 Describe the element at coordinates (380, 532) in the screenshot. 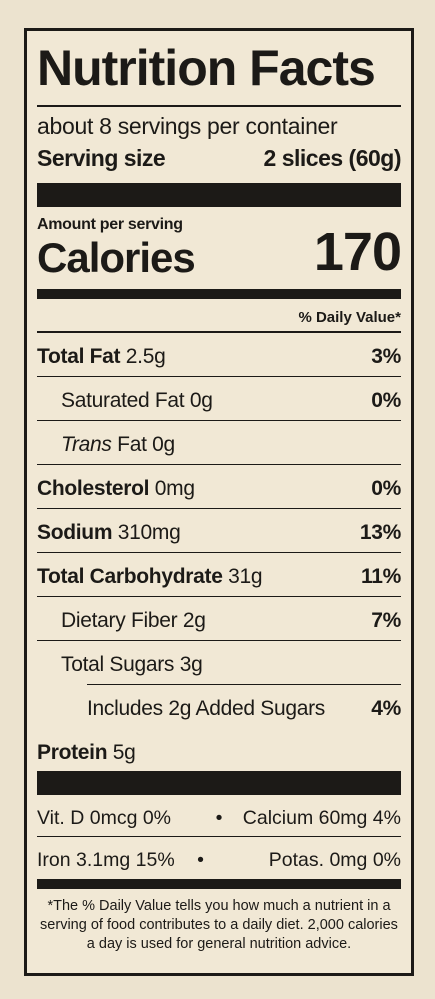

I see `daily-value: 13%` at that location.